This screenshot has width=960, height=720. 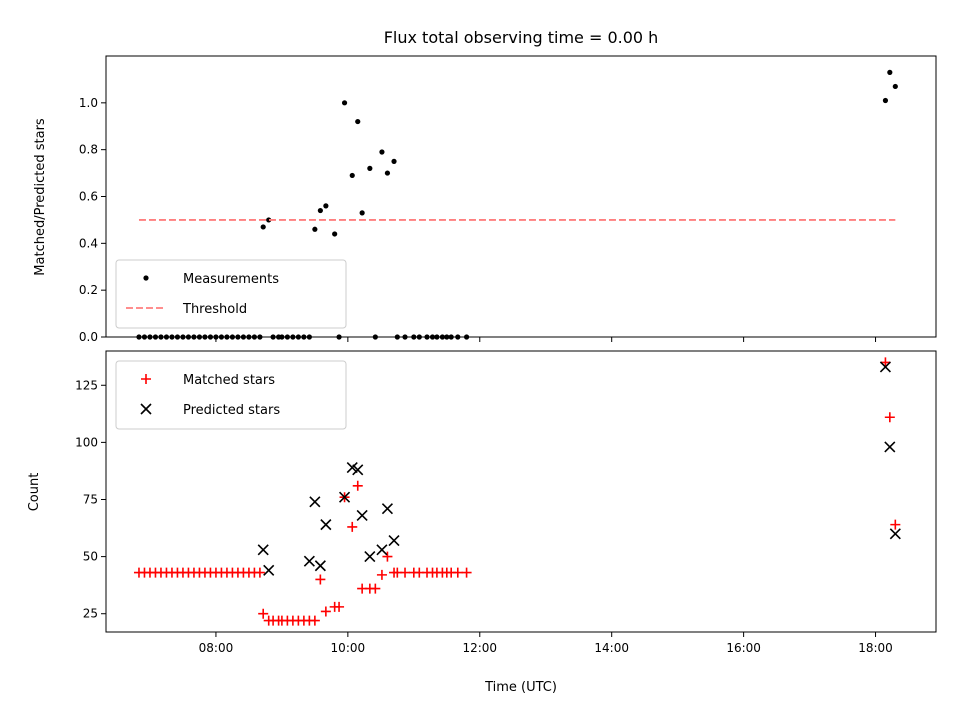 What do you see at coordinates (88, 103) in the screenshot?
I see `y-tick-label: 1.0` at bounding box center [88, 103].